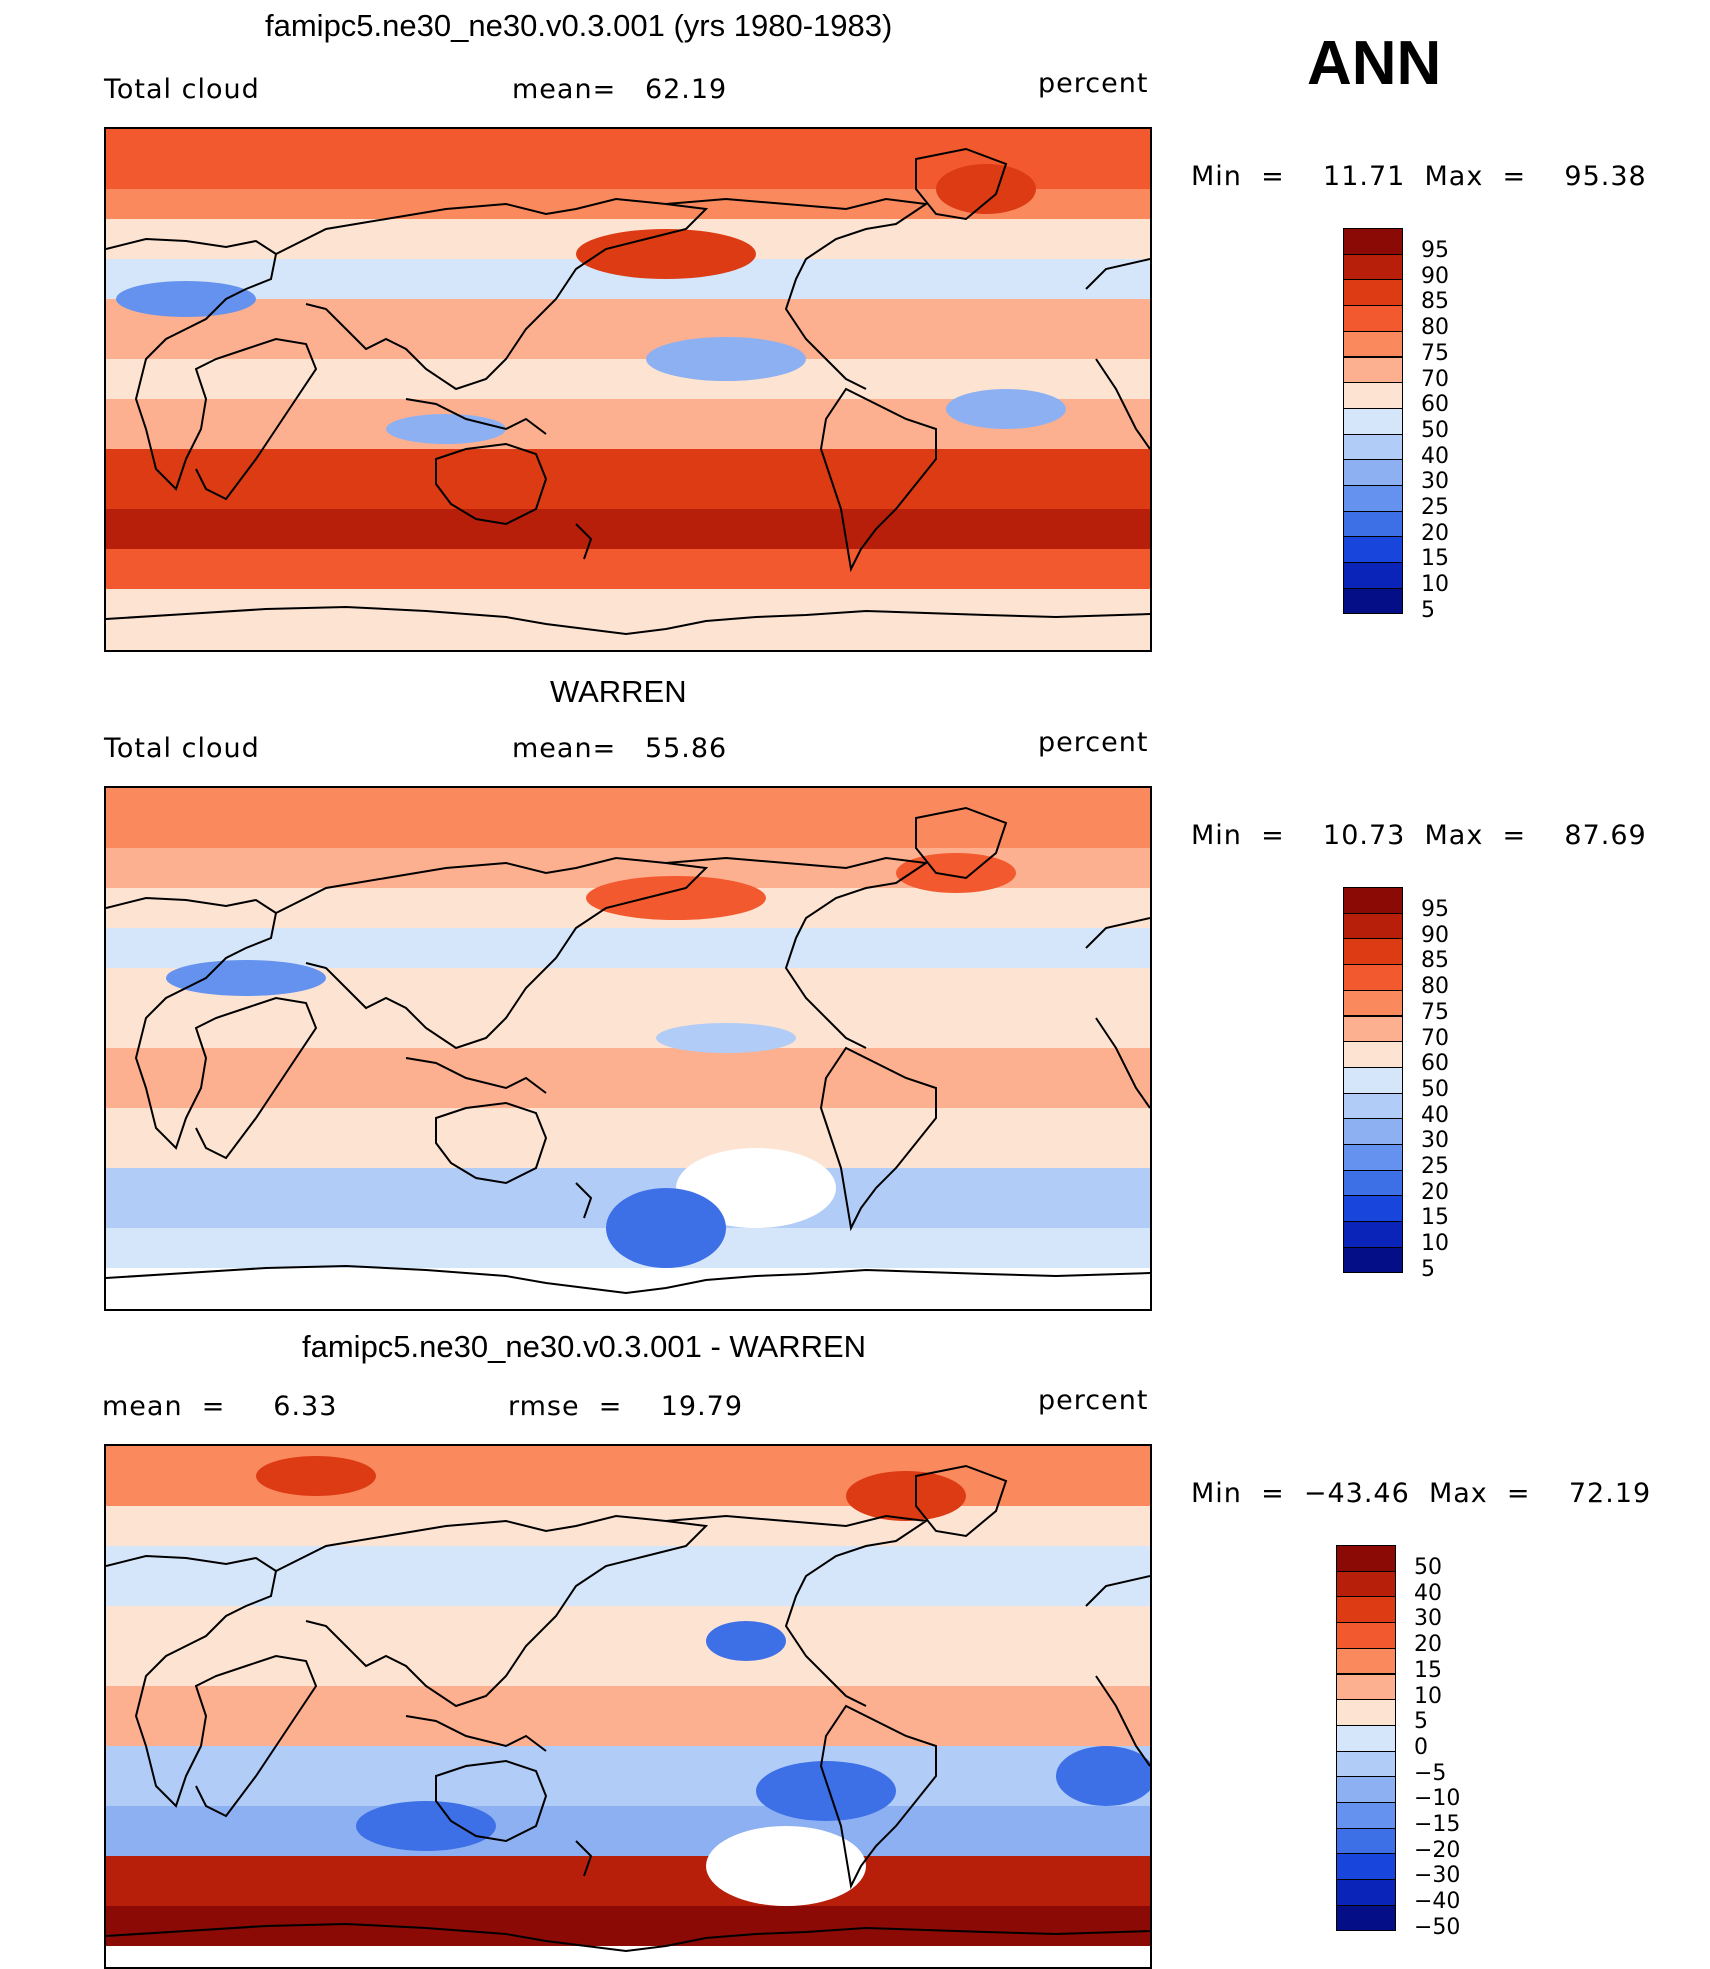  What do you see at coordinates (1435, 405) in the screenshot?
I see `colorbar-tick-label: 60` at bounding box center [1435, 405].